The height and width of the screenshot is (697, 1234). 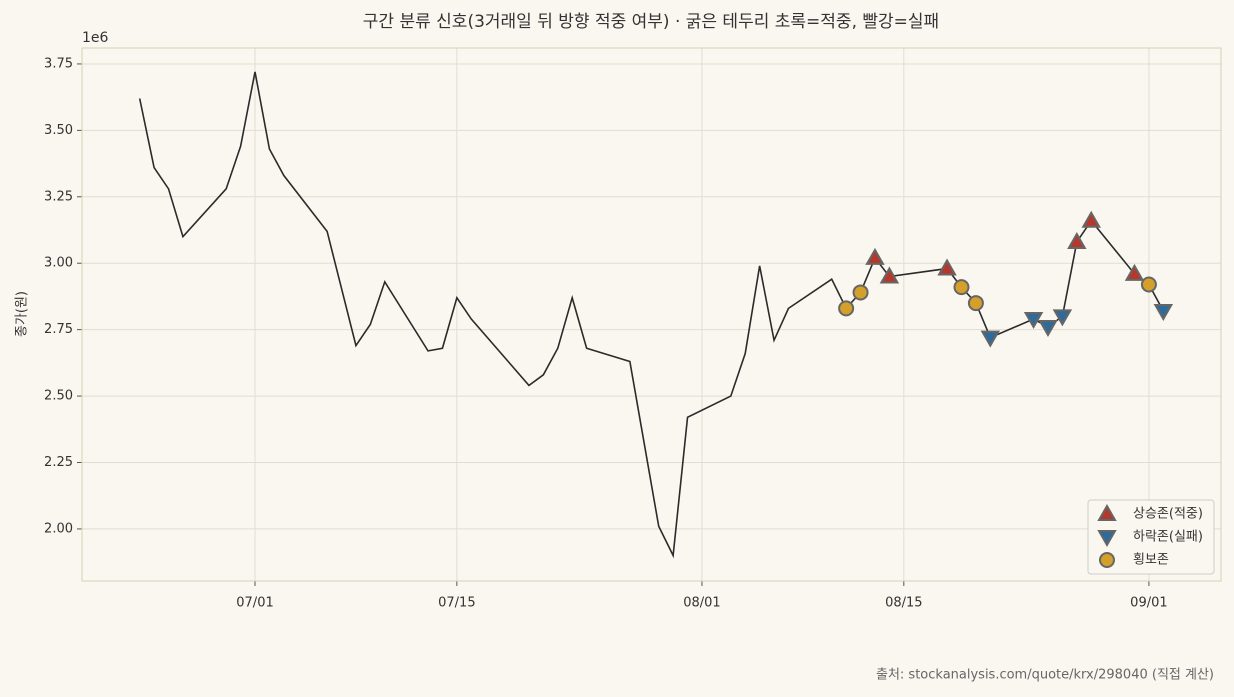 What do you see at coordinates (456, 603) in the screenshot?
I see `x-tick-label: 07/15` at bounding box center [456, 603].